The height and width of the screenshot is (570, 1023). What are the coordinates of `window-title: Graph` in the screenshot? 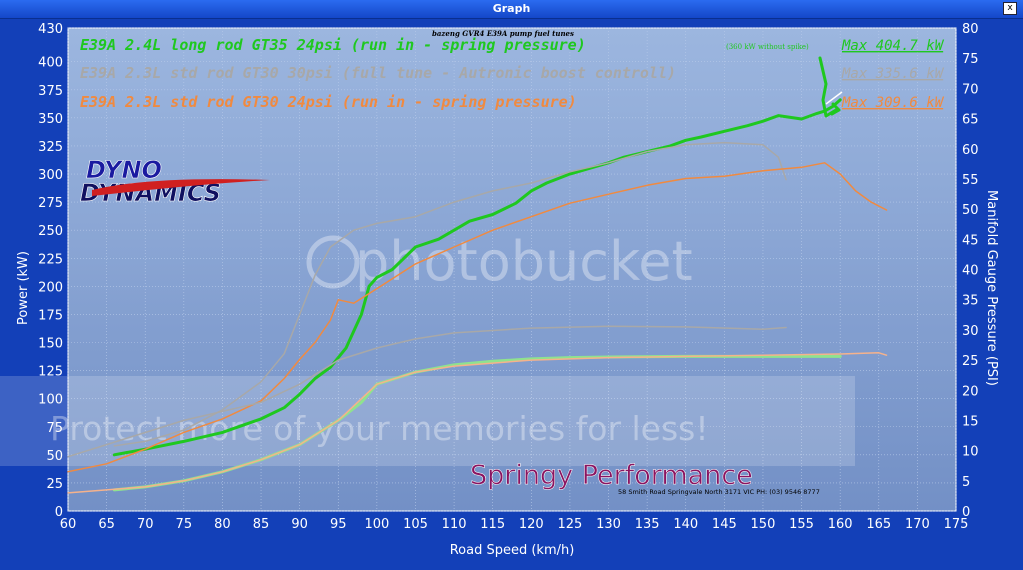 It's located at (511, 8).